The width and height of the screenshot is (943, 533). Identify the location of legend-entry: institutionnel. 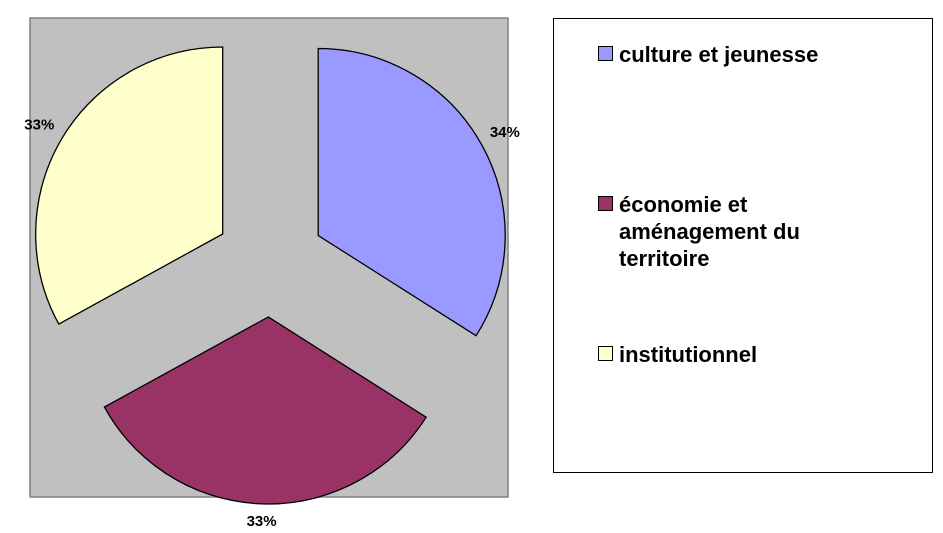
(748, 354).